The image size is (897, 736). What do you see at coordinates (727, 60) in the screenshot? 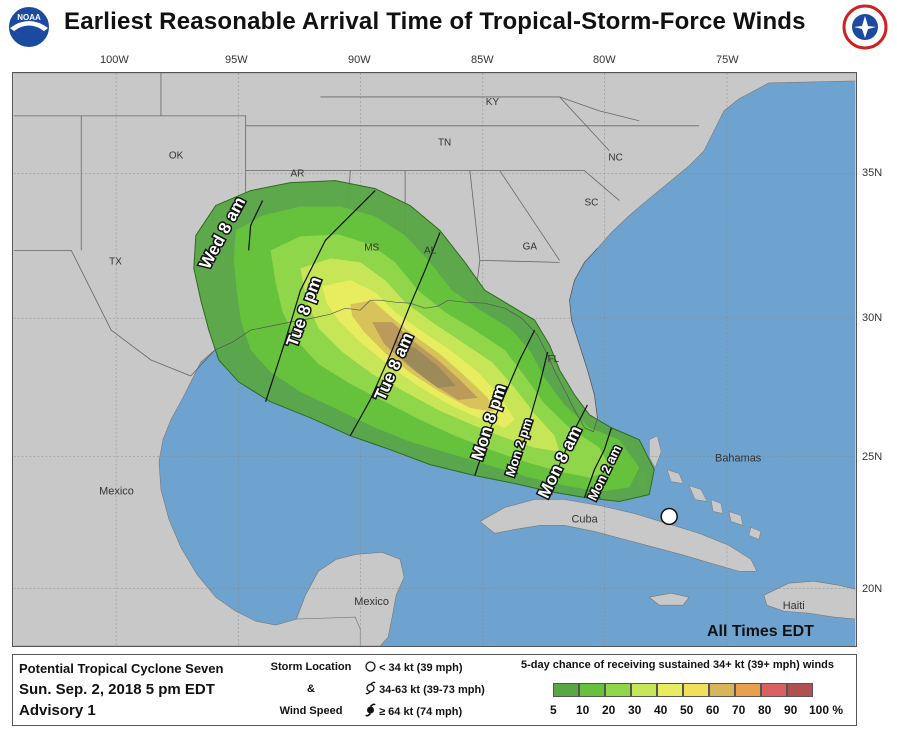
I see `lon-label: 75W` at bounding box center [727, 60].